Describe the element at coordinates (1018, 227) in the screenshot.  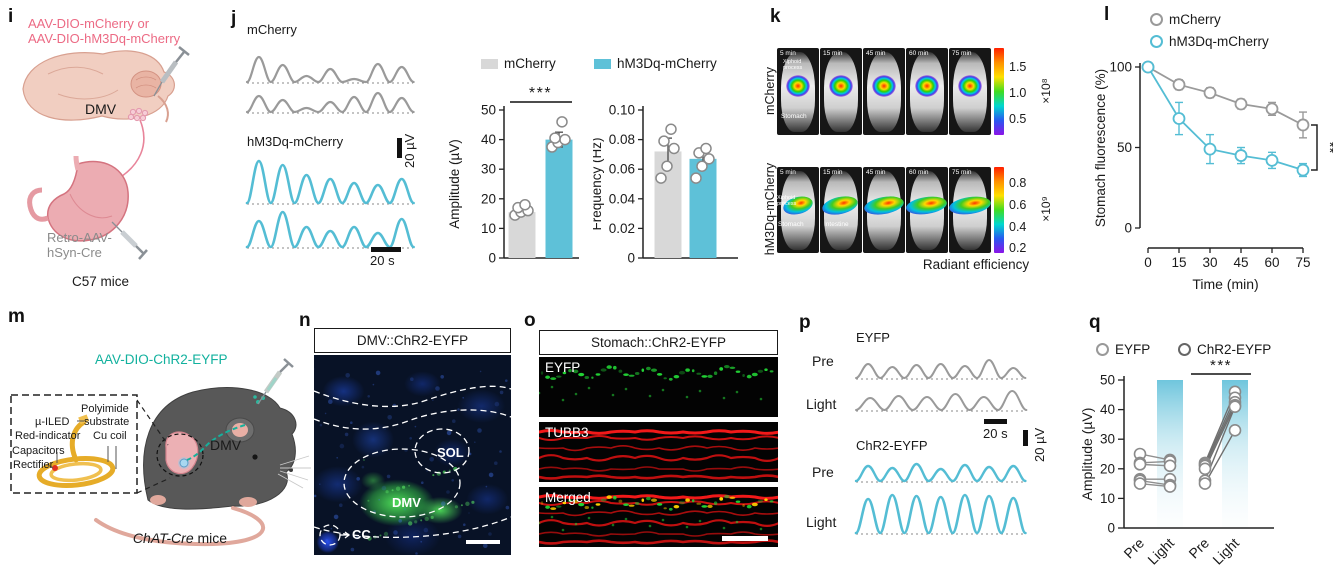
I see `cbar2-tick: 0.4` at that location.